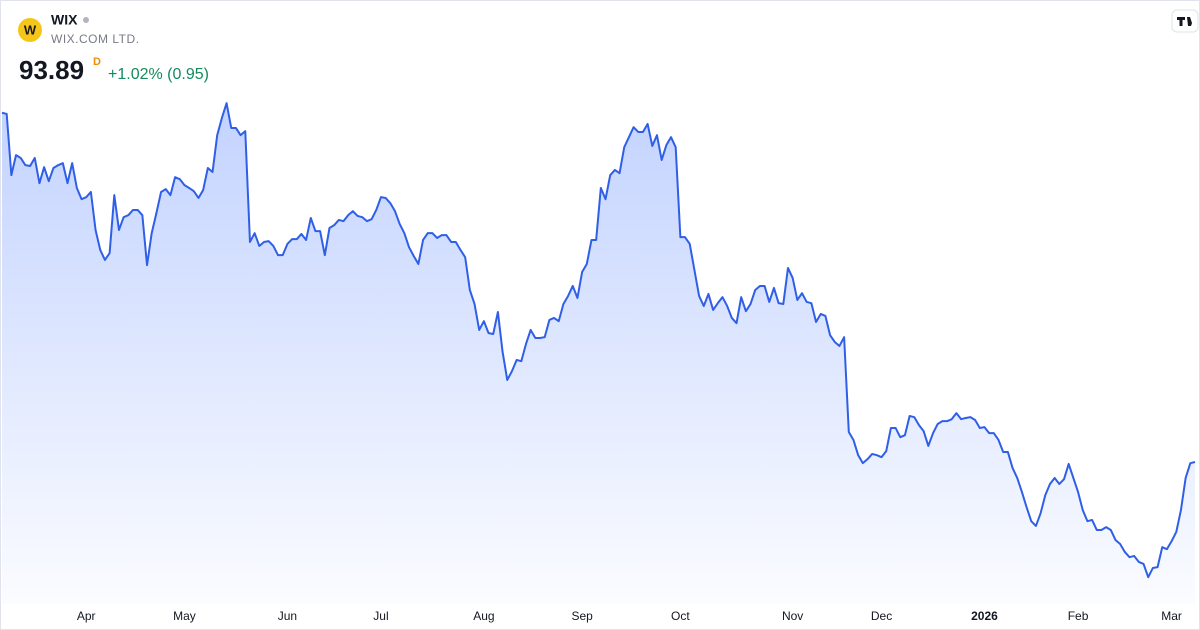 The width and height of the screenshot is (1200, 630). I want to click on x-tick-label: 2026, so click(984, 616).